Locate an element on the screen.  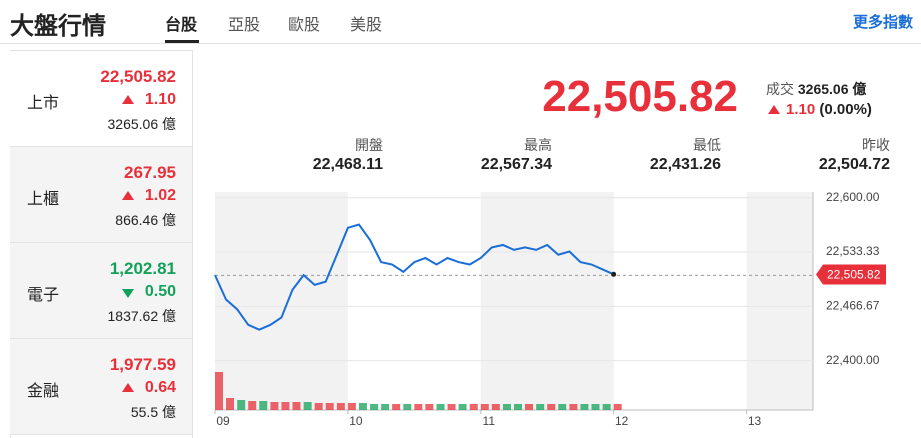
page-title: 大盤行情 is located at coordinates (58, 26).